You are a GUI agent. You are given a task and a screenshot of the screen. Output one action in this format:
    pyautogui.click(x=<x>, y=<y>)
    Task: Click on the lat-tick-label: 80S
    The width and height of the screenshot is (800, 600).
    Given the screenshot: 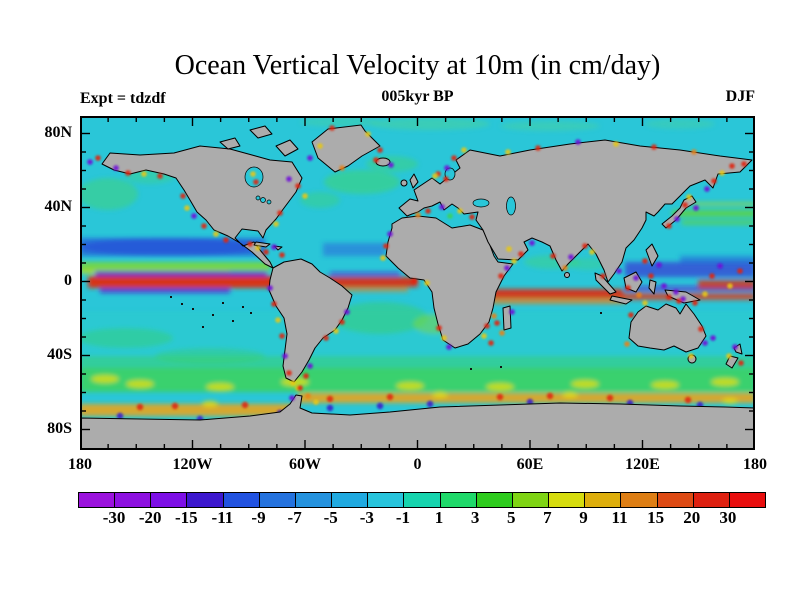 What is the action you would take?
    pyautogui.click(x=59, y=428)
    